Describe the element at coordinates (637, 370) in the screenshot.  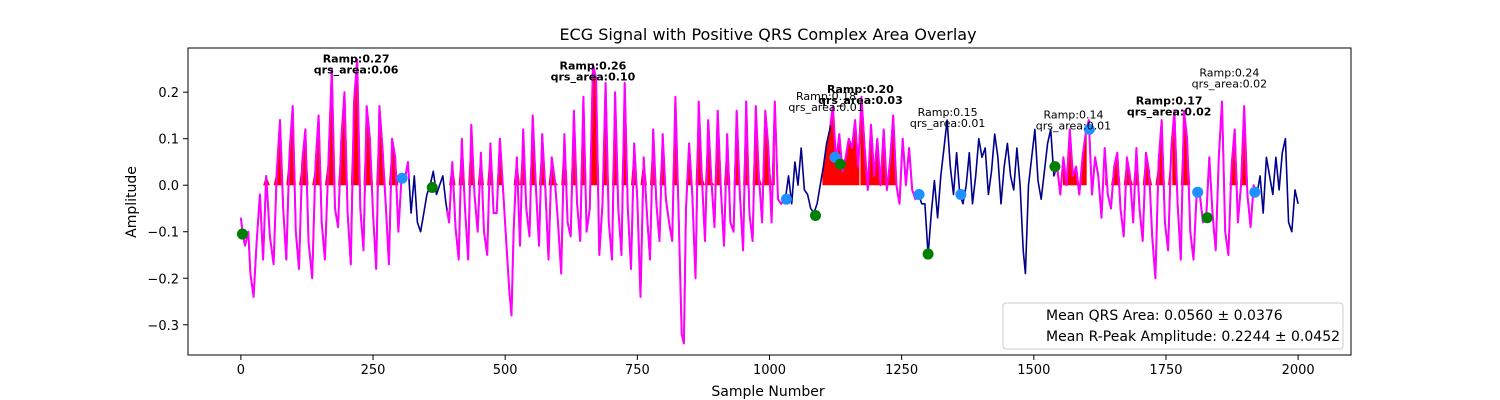
I see `x-tick-label: 750` at that location.